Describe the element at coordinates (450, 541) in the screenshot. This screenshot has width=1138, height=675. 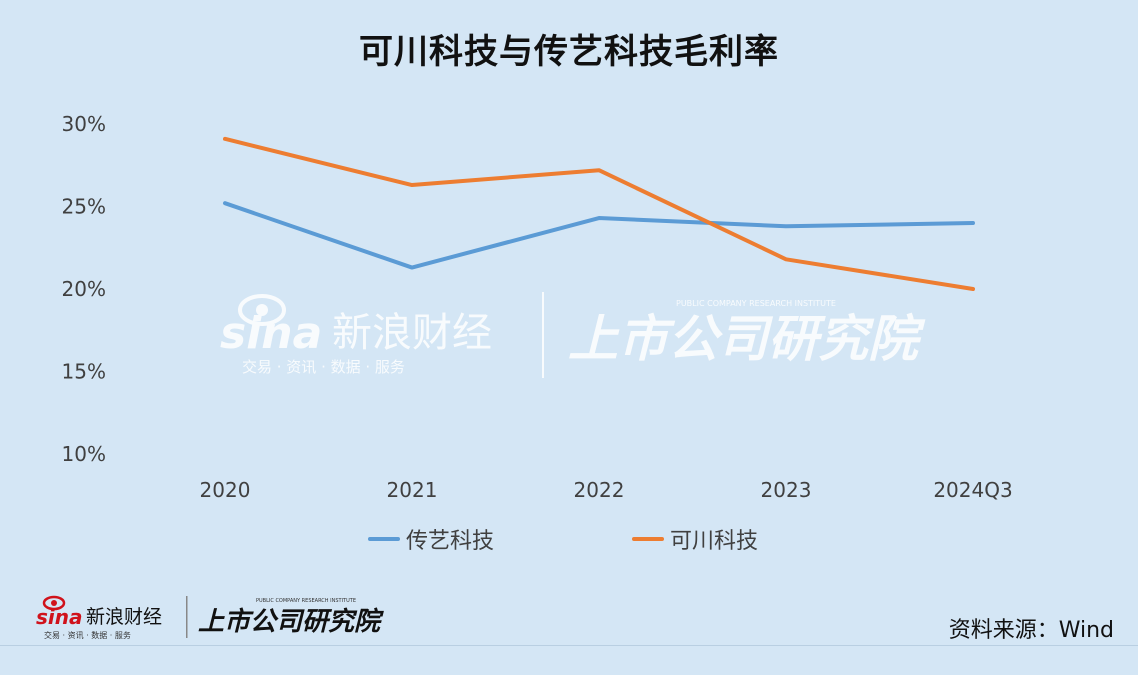
I see `legend-label-chuanyi: 传艺科技` at that location.